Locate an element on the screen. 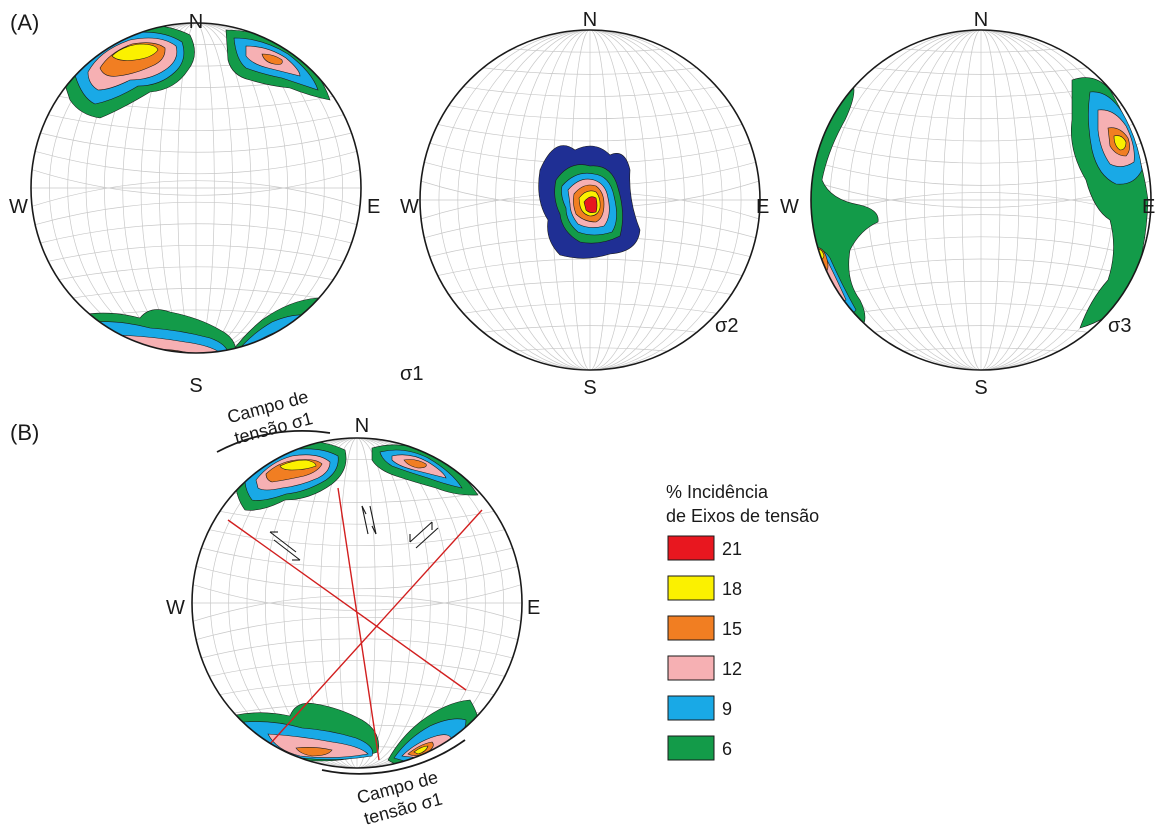  stress-field-label-north: Campo de tensão σ1 is located at coordinates (270, 417).